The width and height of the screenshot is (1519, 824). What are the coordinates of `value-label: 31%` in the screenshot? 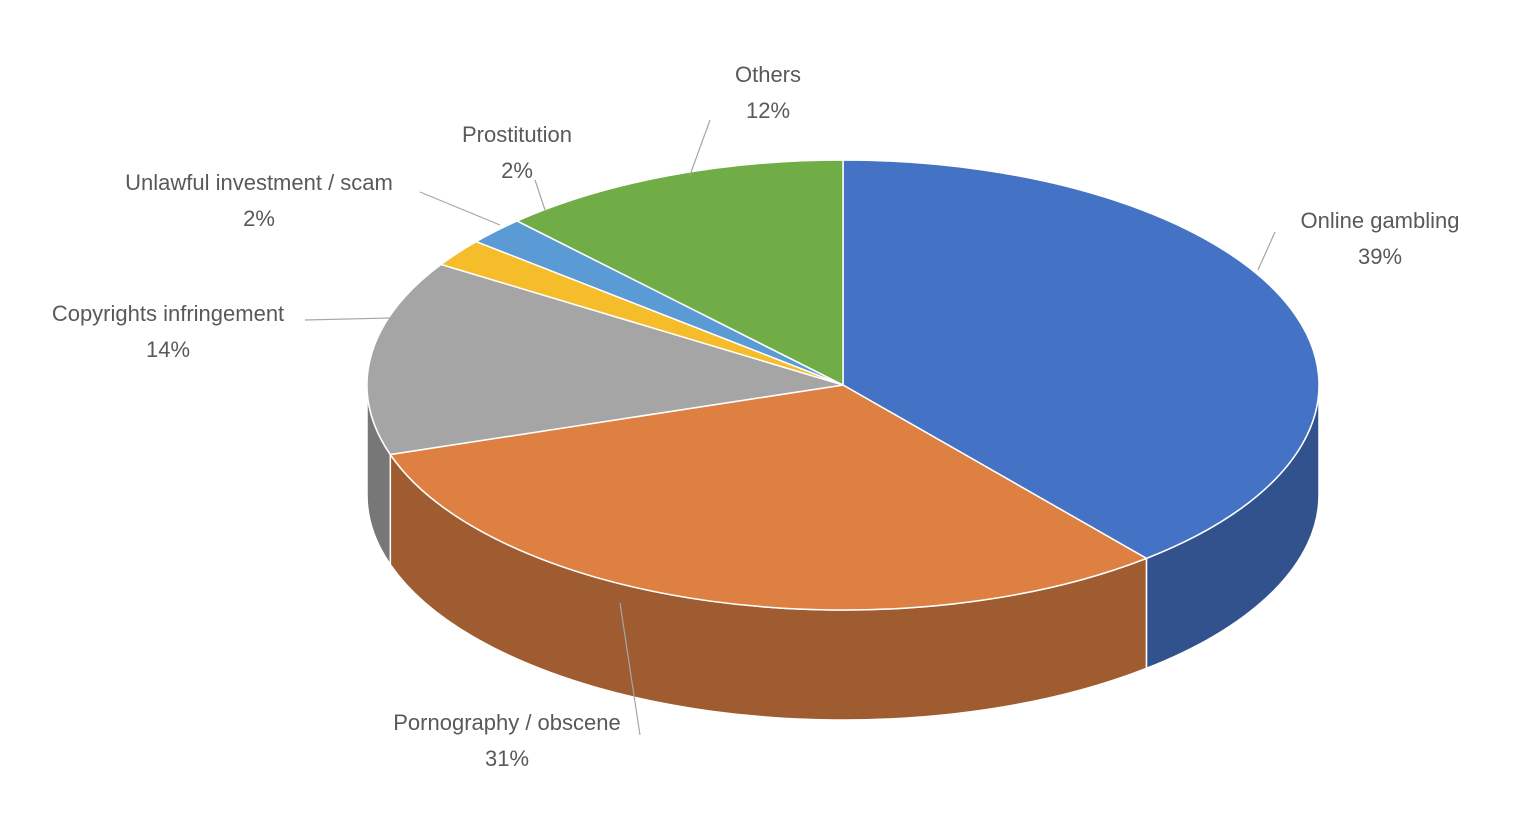 It's located at (507, 758).